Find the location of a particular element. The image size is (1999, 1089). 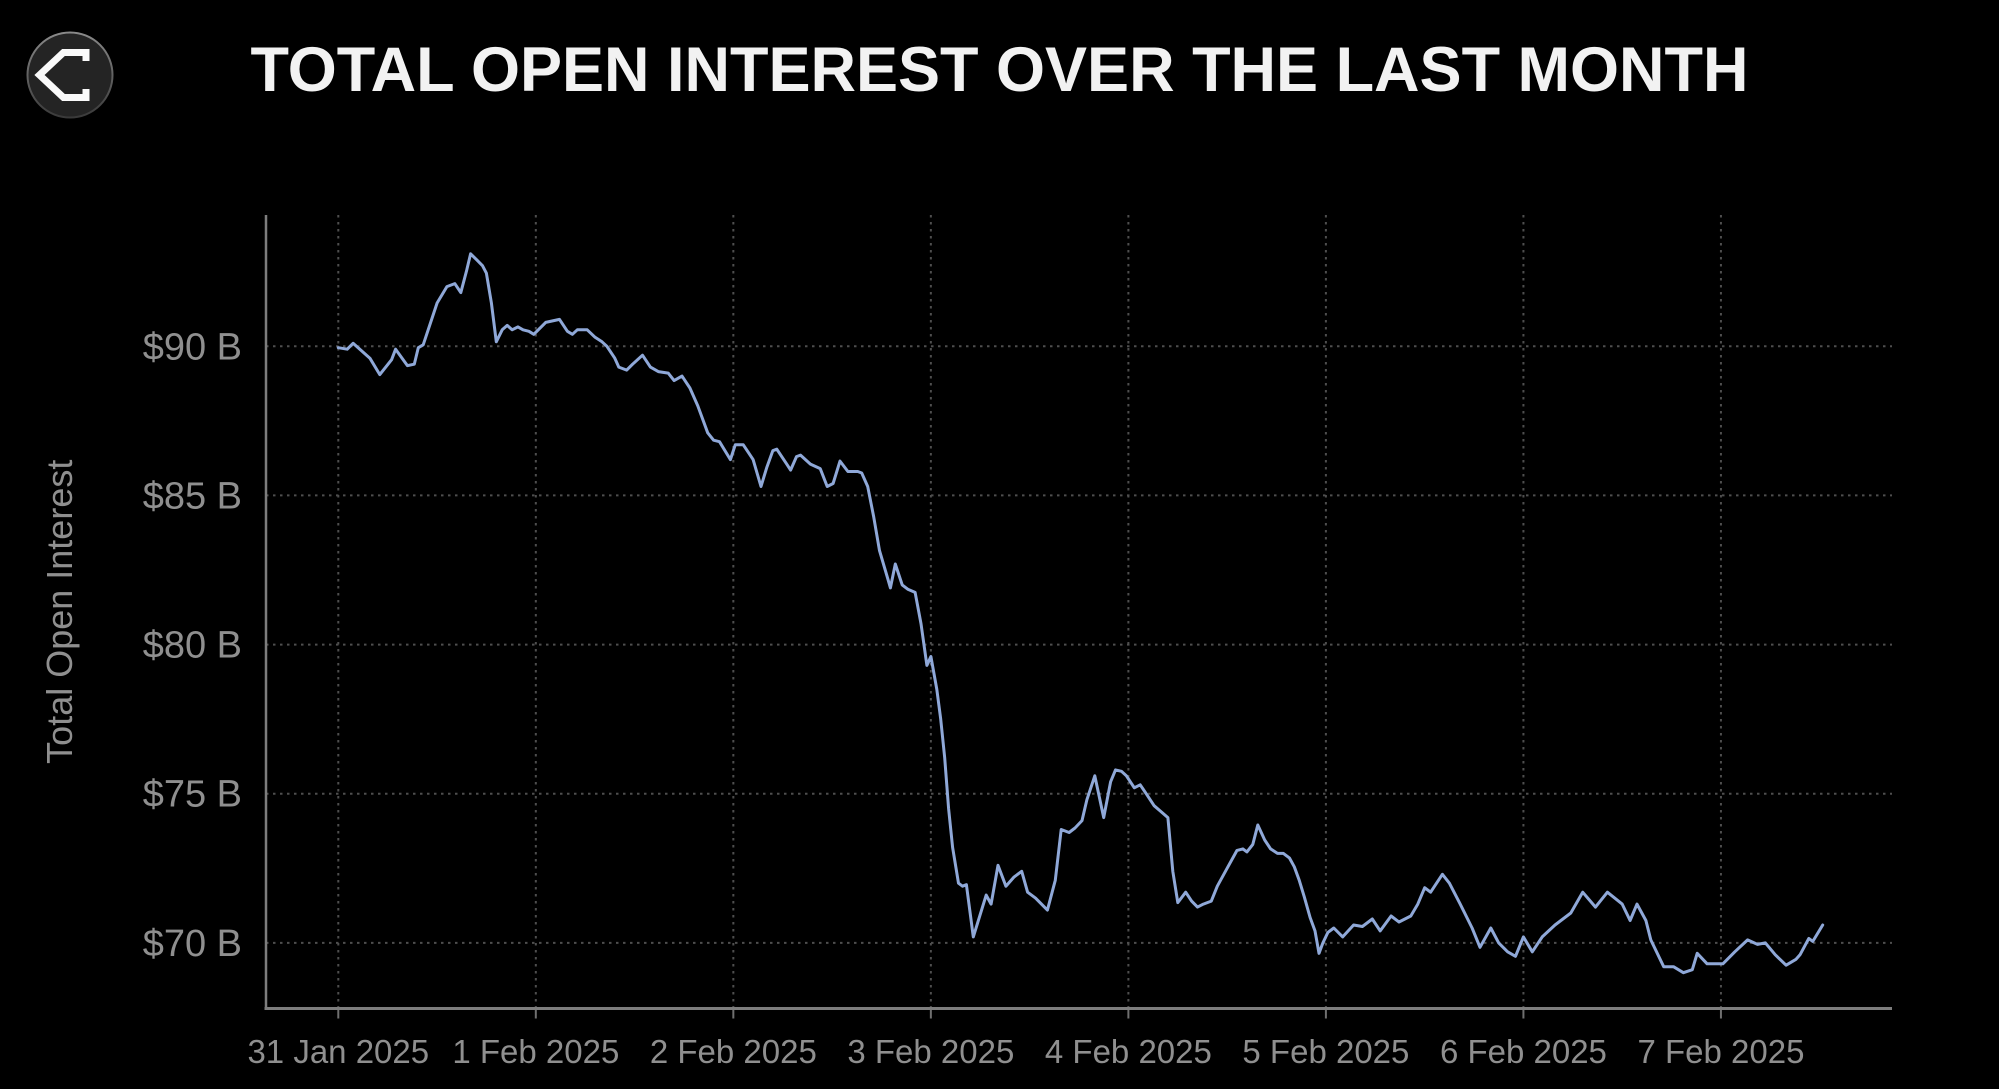

x-tick-label: 3 Feb 2025 is located at coordinates (930, 1051).